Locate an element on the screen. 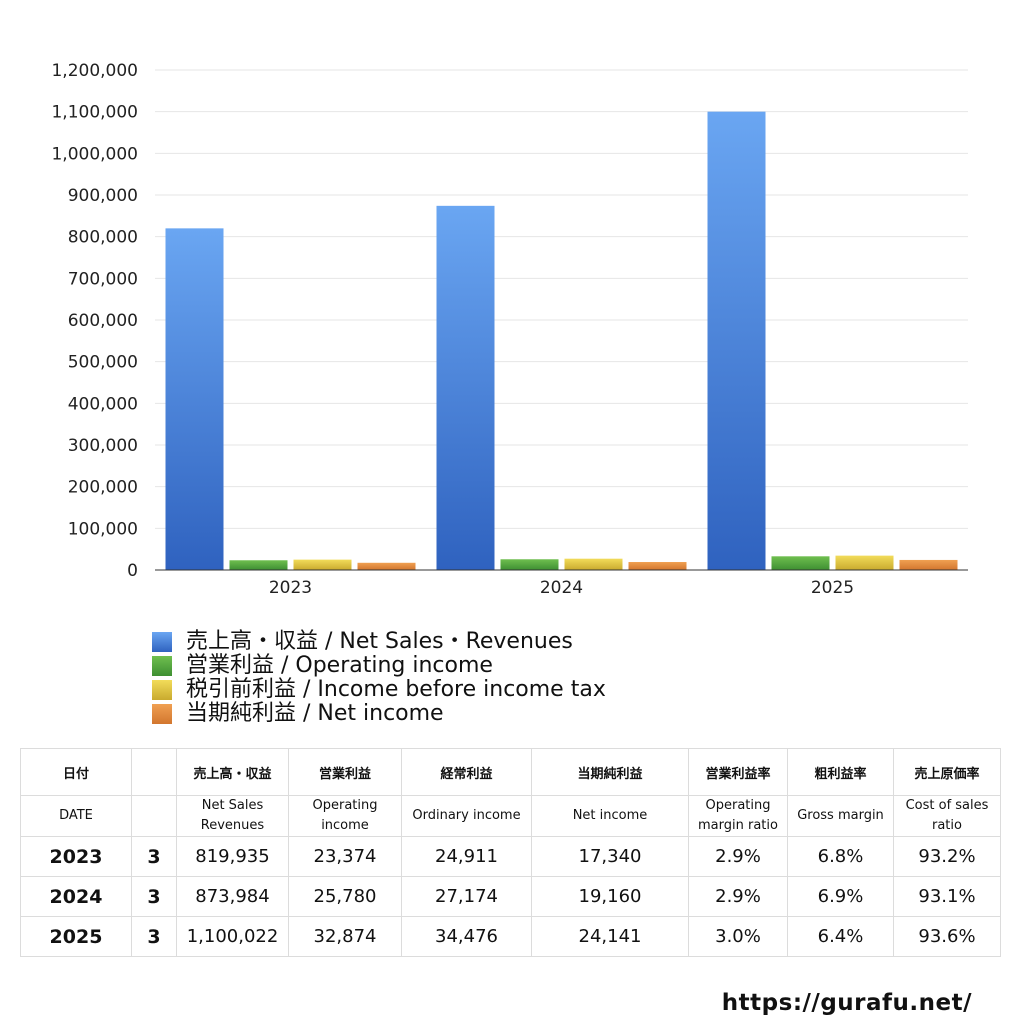  y-tick-label: 200,000 is located at coordinates (103, 488).